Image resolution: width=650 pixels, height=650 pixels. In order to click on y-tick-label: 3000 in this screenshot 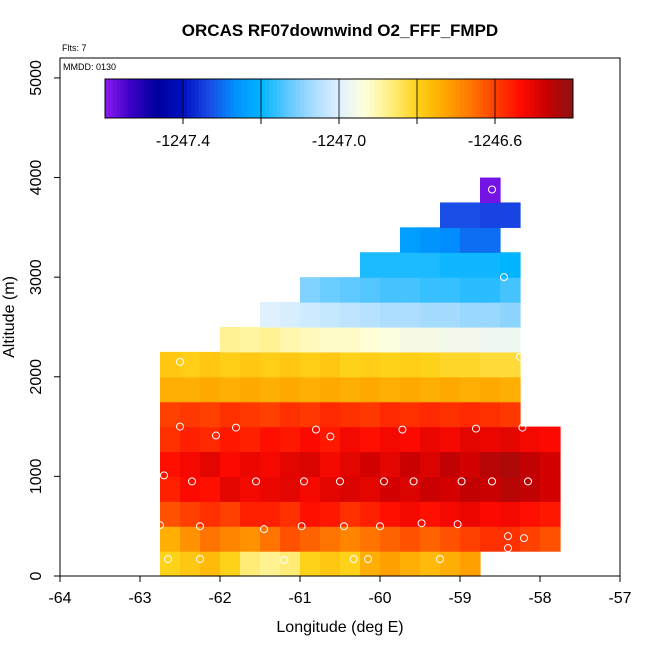, I will do `click(36, 277)`.